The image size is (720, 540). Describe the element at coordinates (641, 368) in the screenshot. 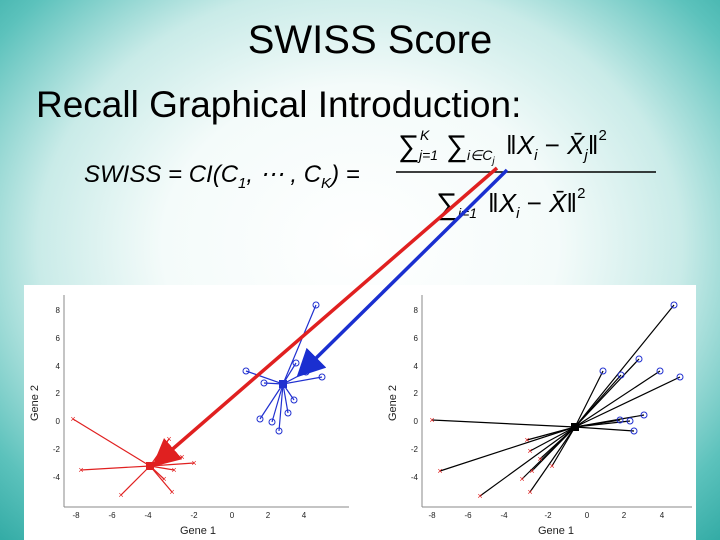

I see `right-blue-points` at that location.